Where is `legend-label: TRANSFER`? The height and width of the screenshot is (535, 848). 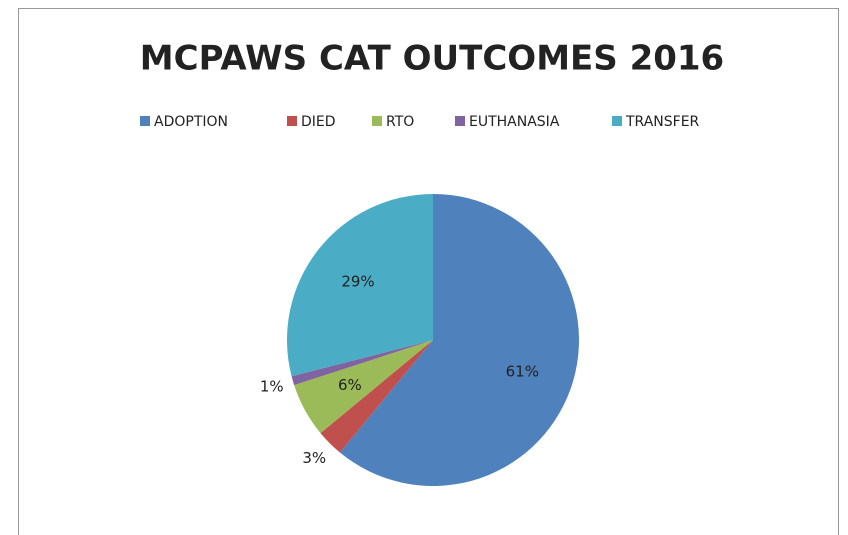 legend-label: TRANSFER is located at coordinates (662, 122).